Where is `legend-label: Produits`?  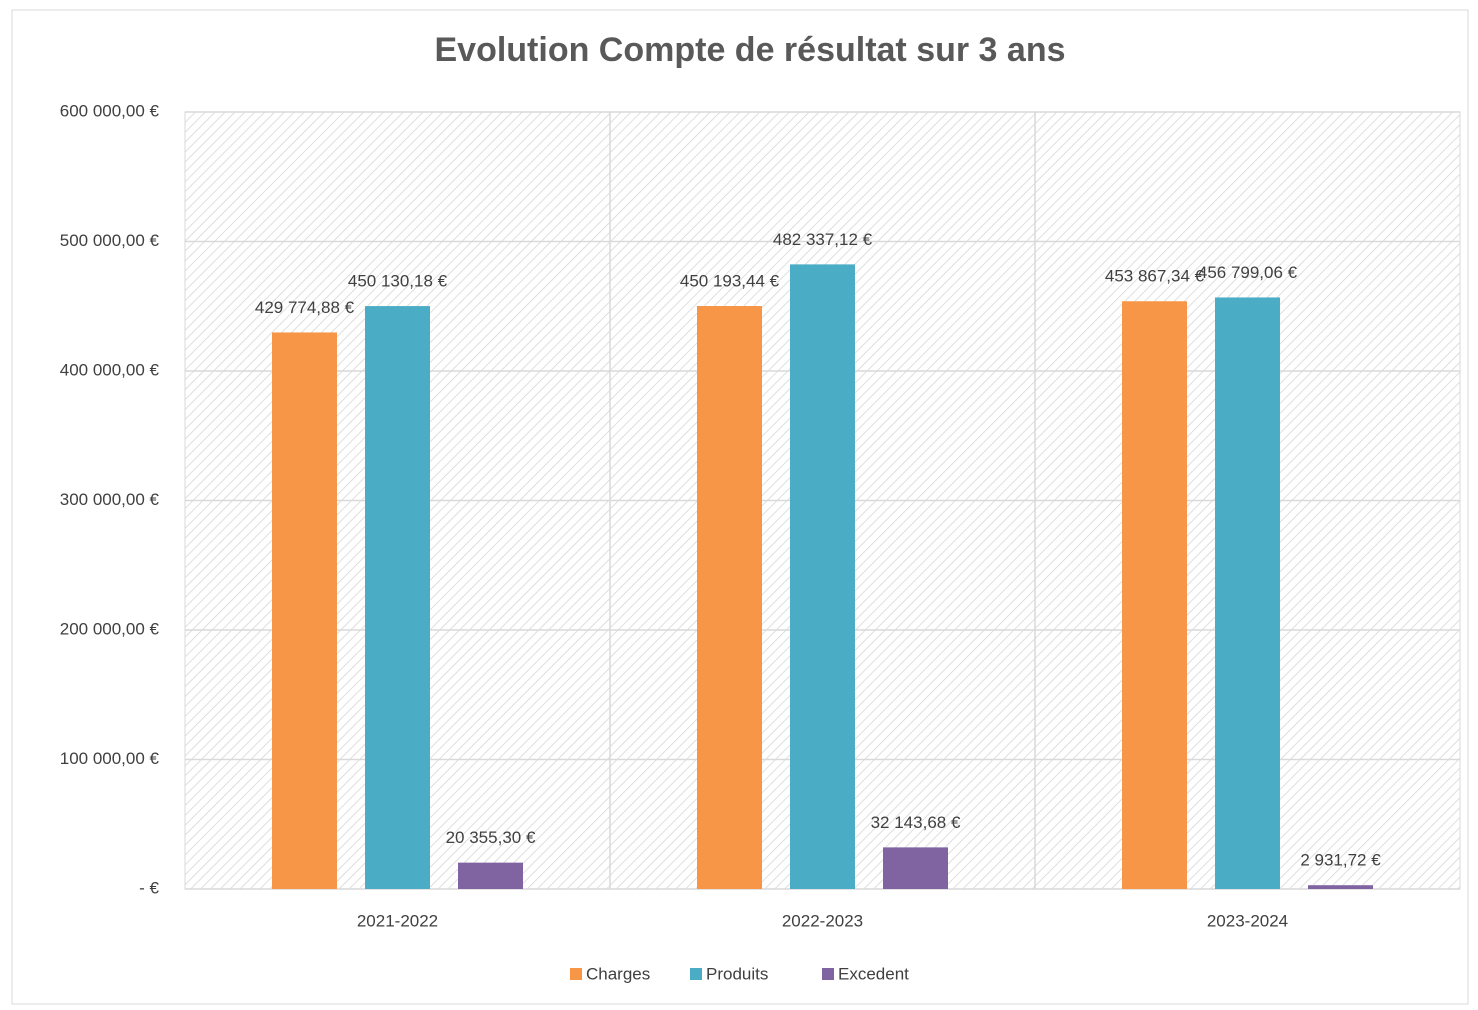 legend-label: Produits is located at coordinates (737, 973).